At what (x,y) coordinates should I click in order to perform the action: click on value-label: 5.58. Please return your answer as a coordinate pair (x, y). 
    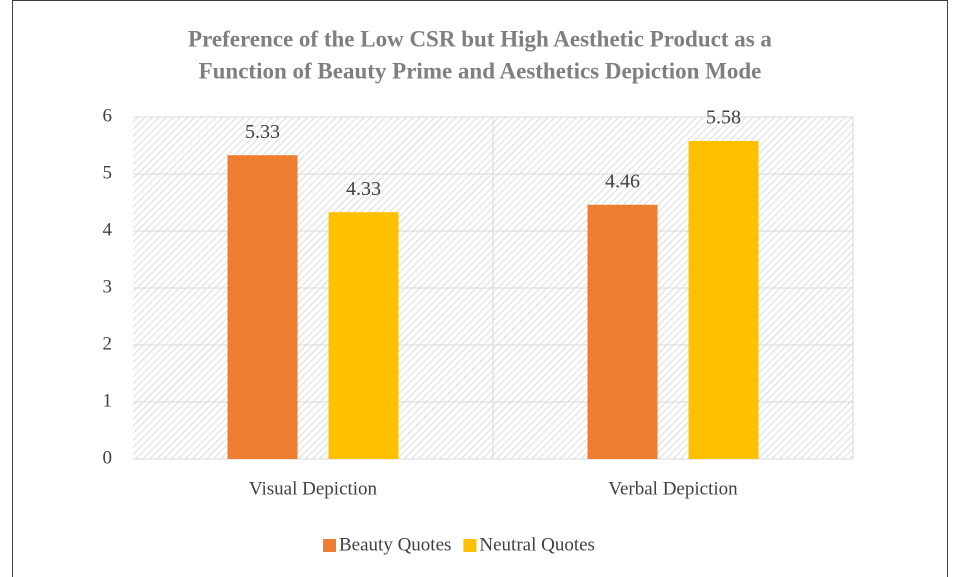
    Looking at the image, I should click on (723, 118).